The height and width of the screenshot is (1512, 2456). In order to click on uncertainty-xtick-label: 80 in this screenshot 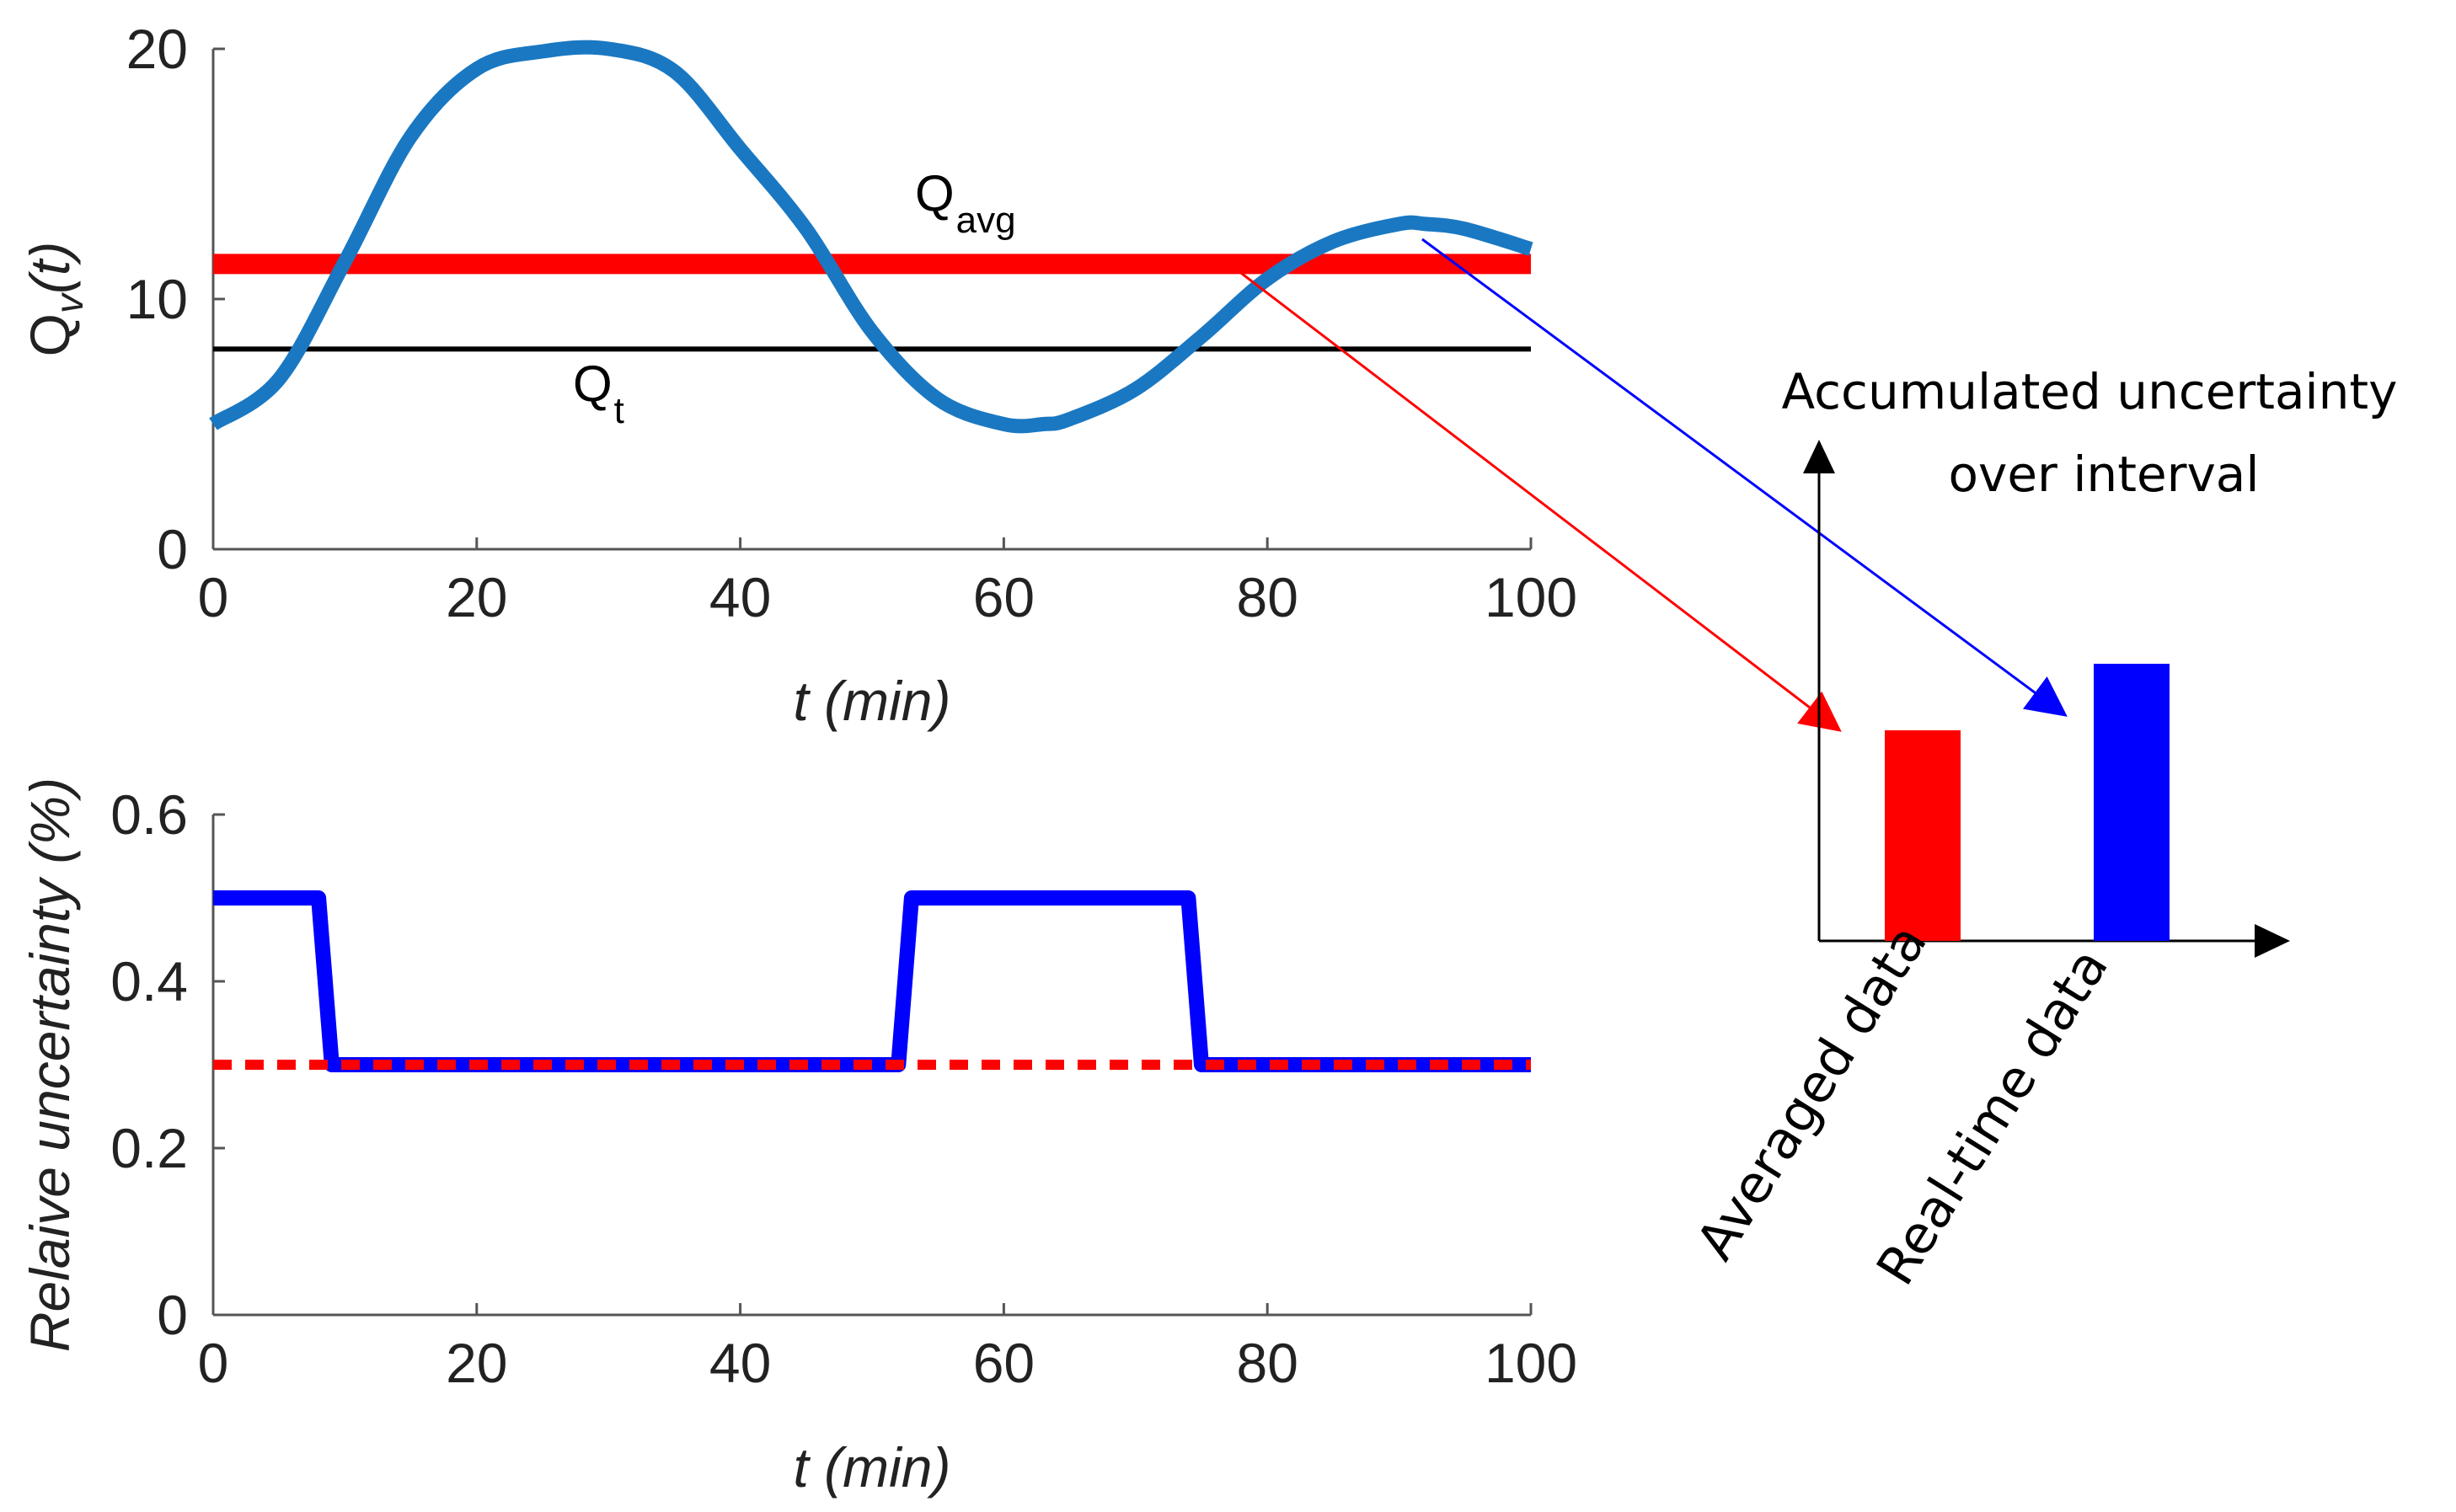, I will do `click(1267, 1363)`.